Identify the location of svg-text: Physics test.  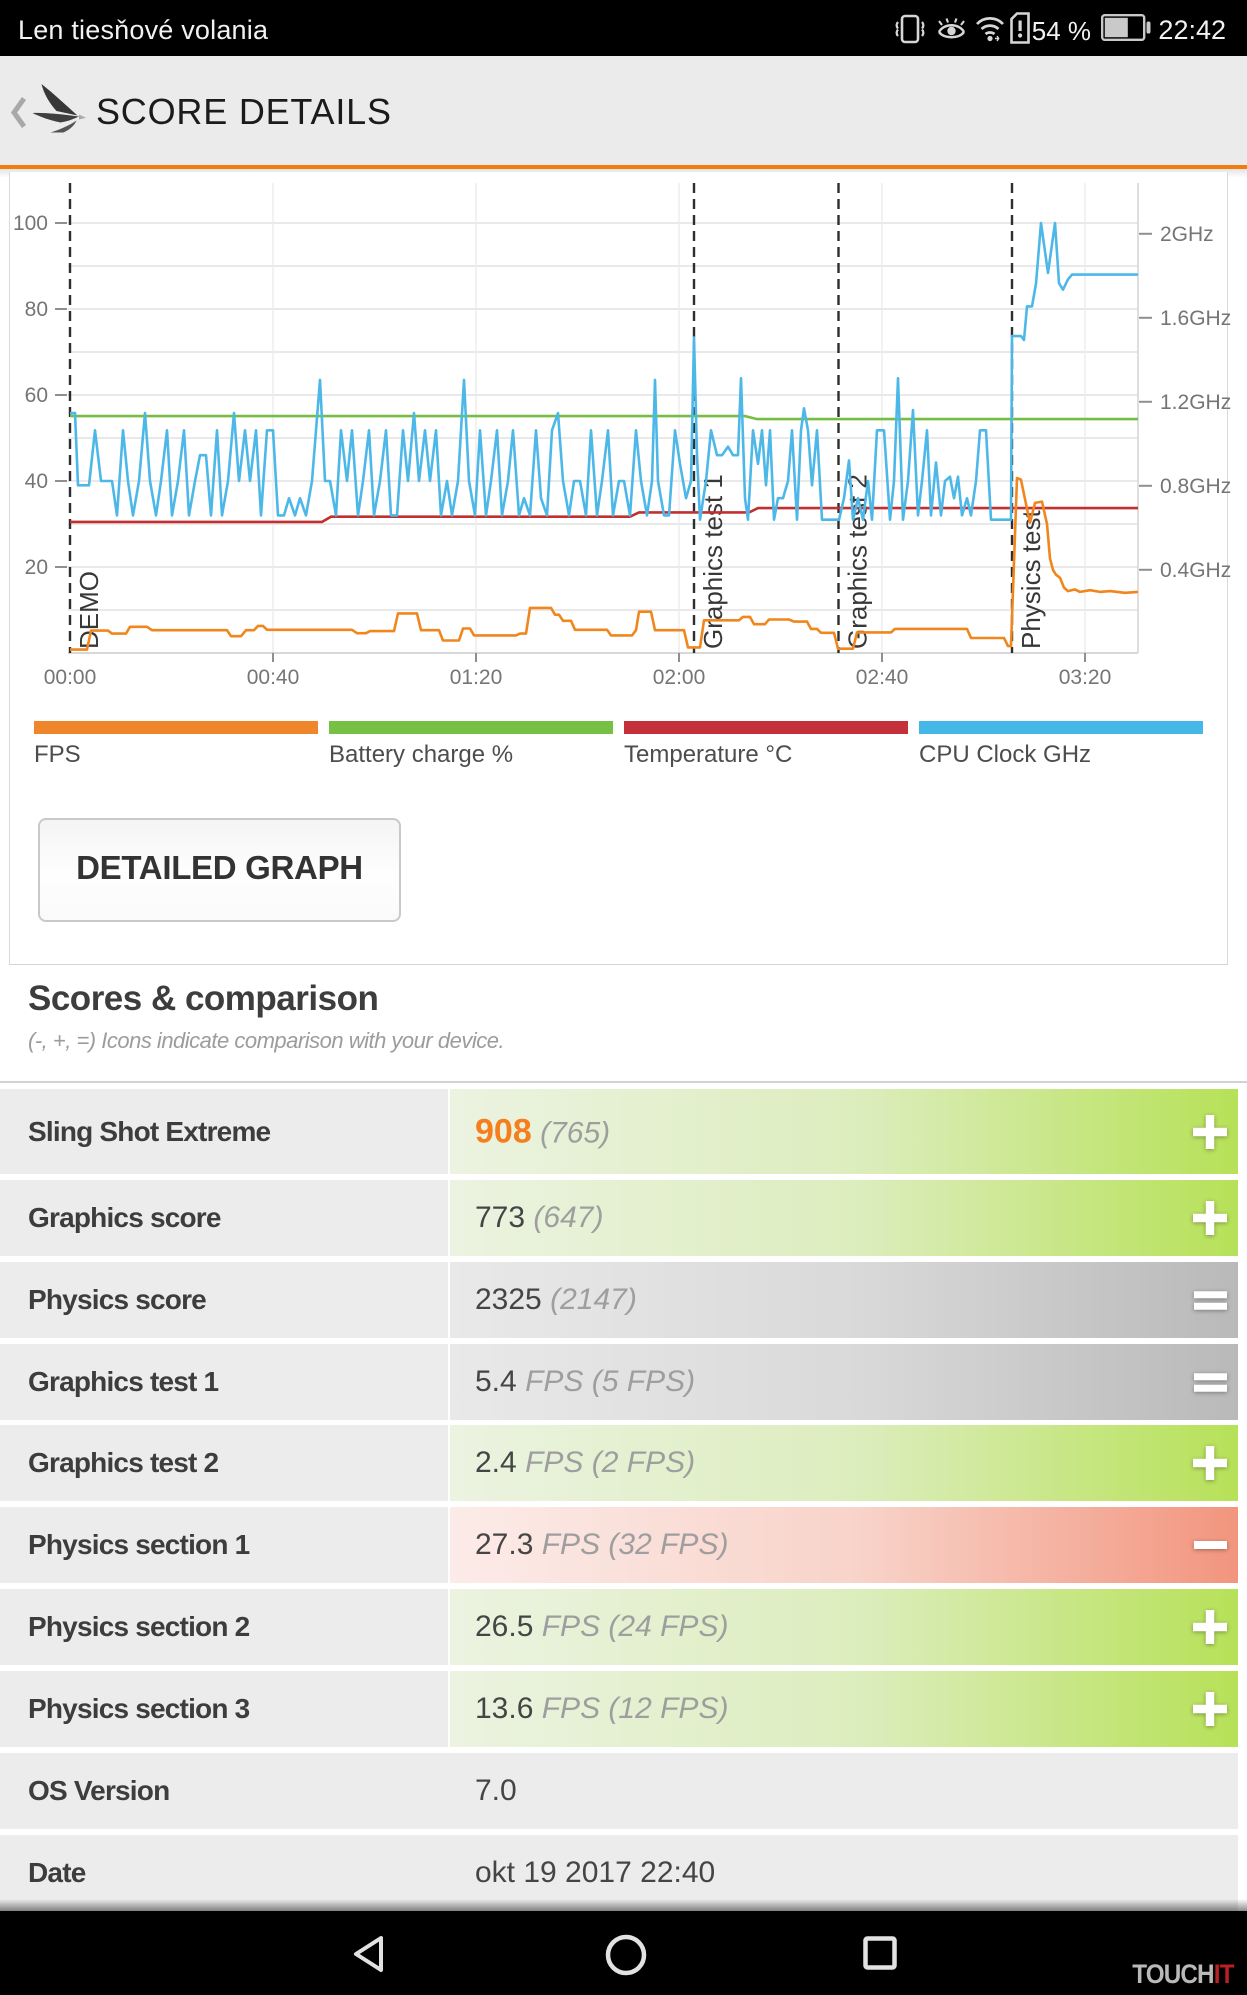
(1031, 579).